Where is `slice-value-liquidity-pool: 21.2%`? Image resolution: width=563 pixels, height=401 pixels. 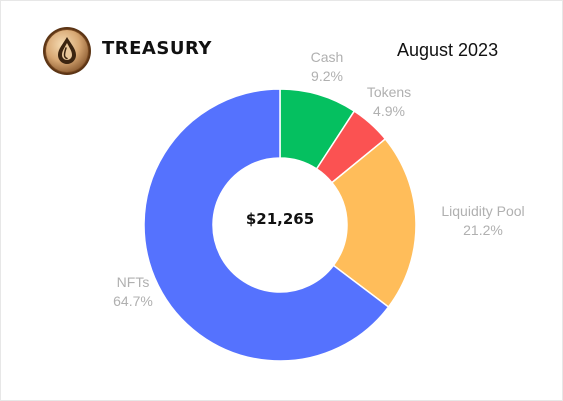 slice-value-liquidity-pool: 21.2% is located at coordinates (483, 230).